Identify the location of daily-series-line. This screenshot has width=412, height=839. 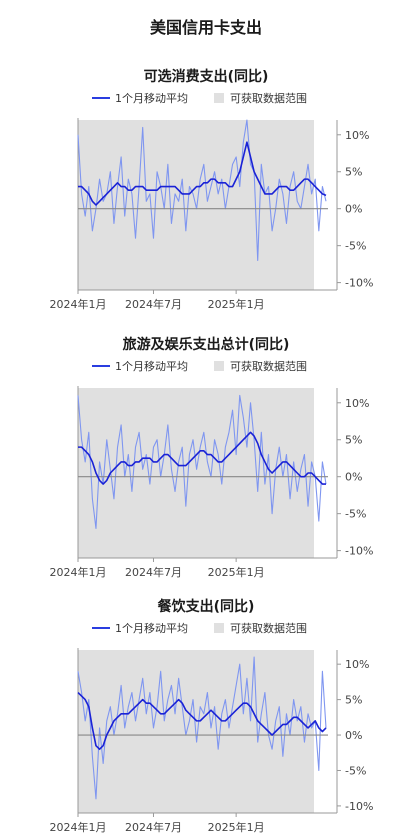
(202, 461).